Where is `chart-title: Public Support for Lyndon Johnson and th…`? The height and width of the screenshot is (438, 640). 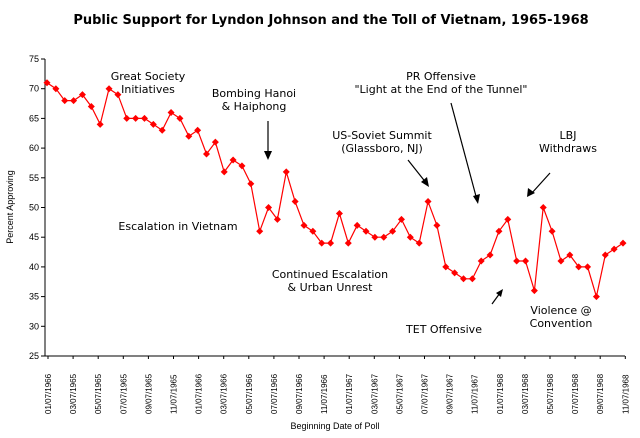
chart-title: Public Support for Lyndon Johnson and th… is located at coordinates (330, 20).